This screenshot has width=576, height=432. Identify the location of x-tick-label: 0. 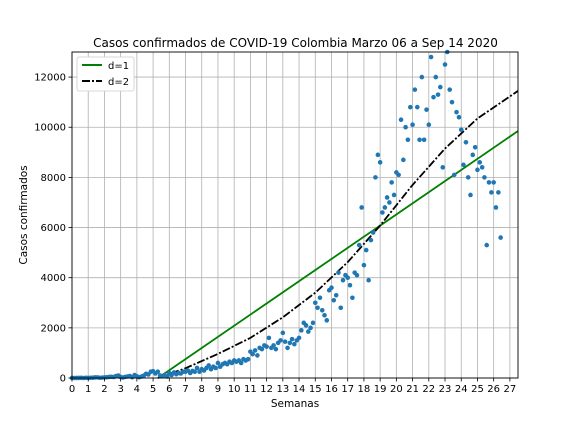
(72, 389).